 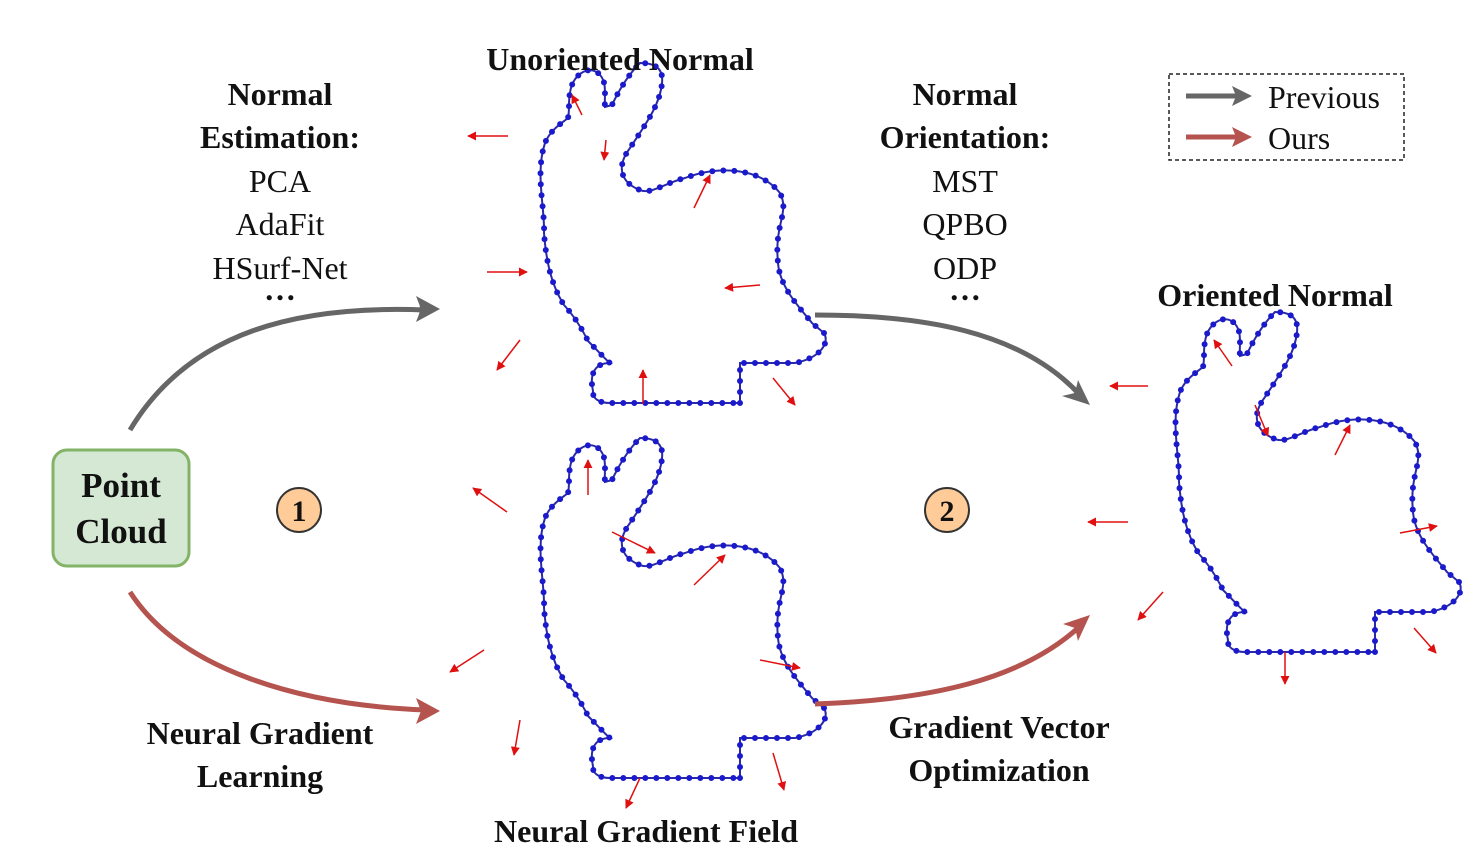 What do you see at coordinates (260, 733) in the screenshot?
I see `ngl-label-line1: Neural Gradient` at bounding box center [260, 733].